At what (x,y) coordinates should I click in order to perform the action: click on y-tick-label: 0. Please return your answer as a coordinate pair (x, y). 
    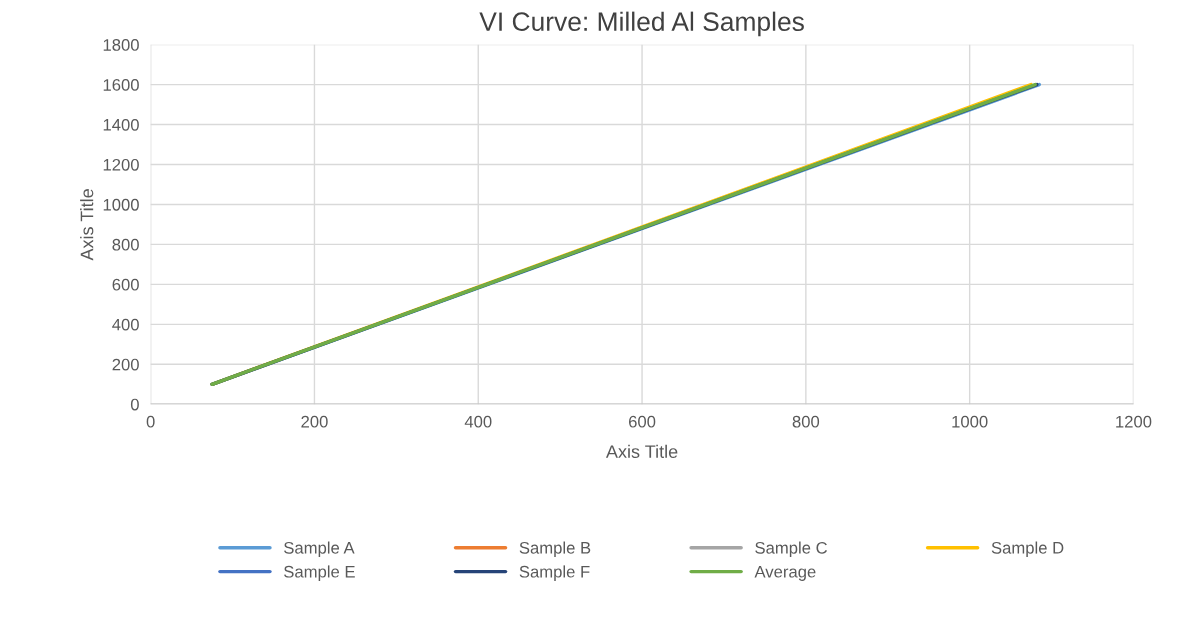
    Looking at the image, I should click on (134, 404).